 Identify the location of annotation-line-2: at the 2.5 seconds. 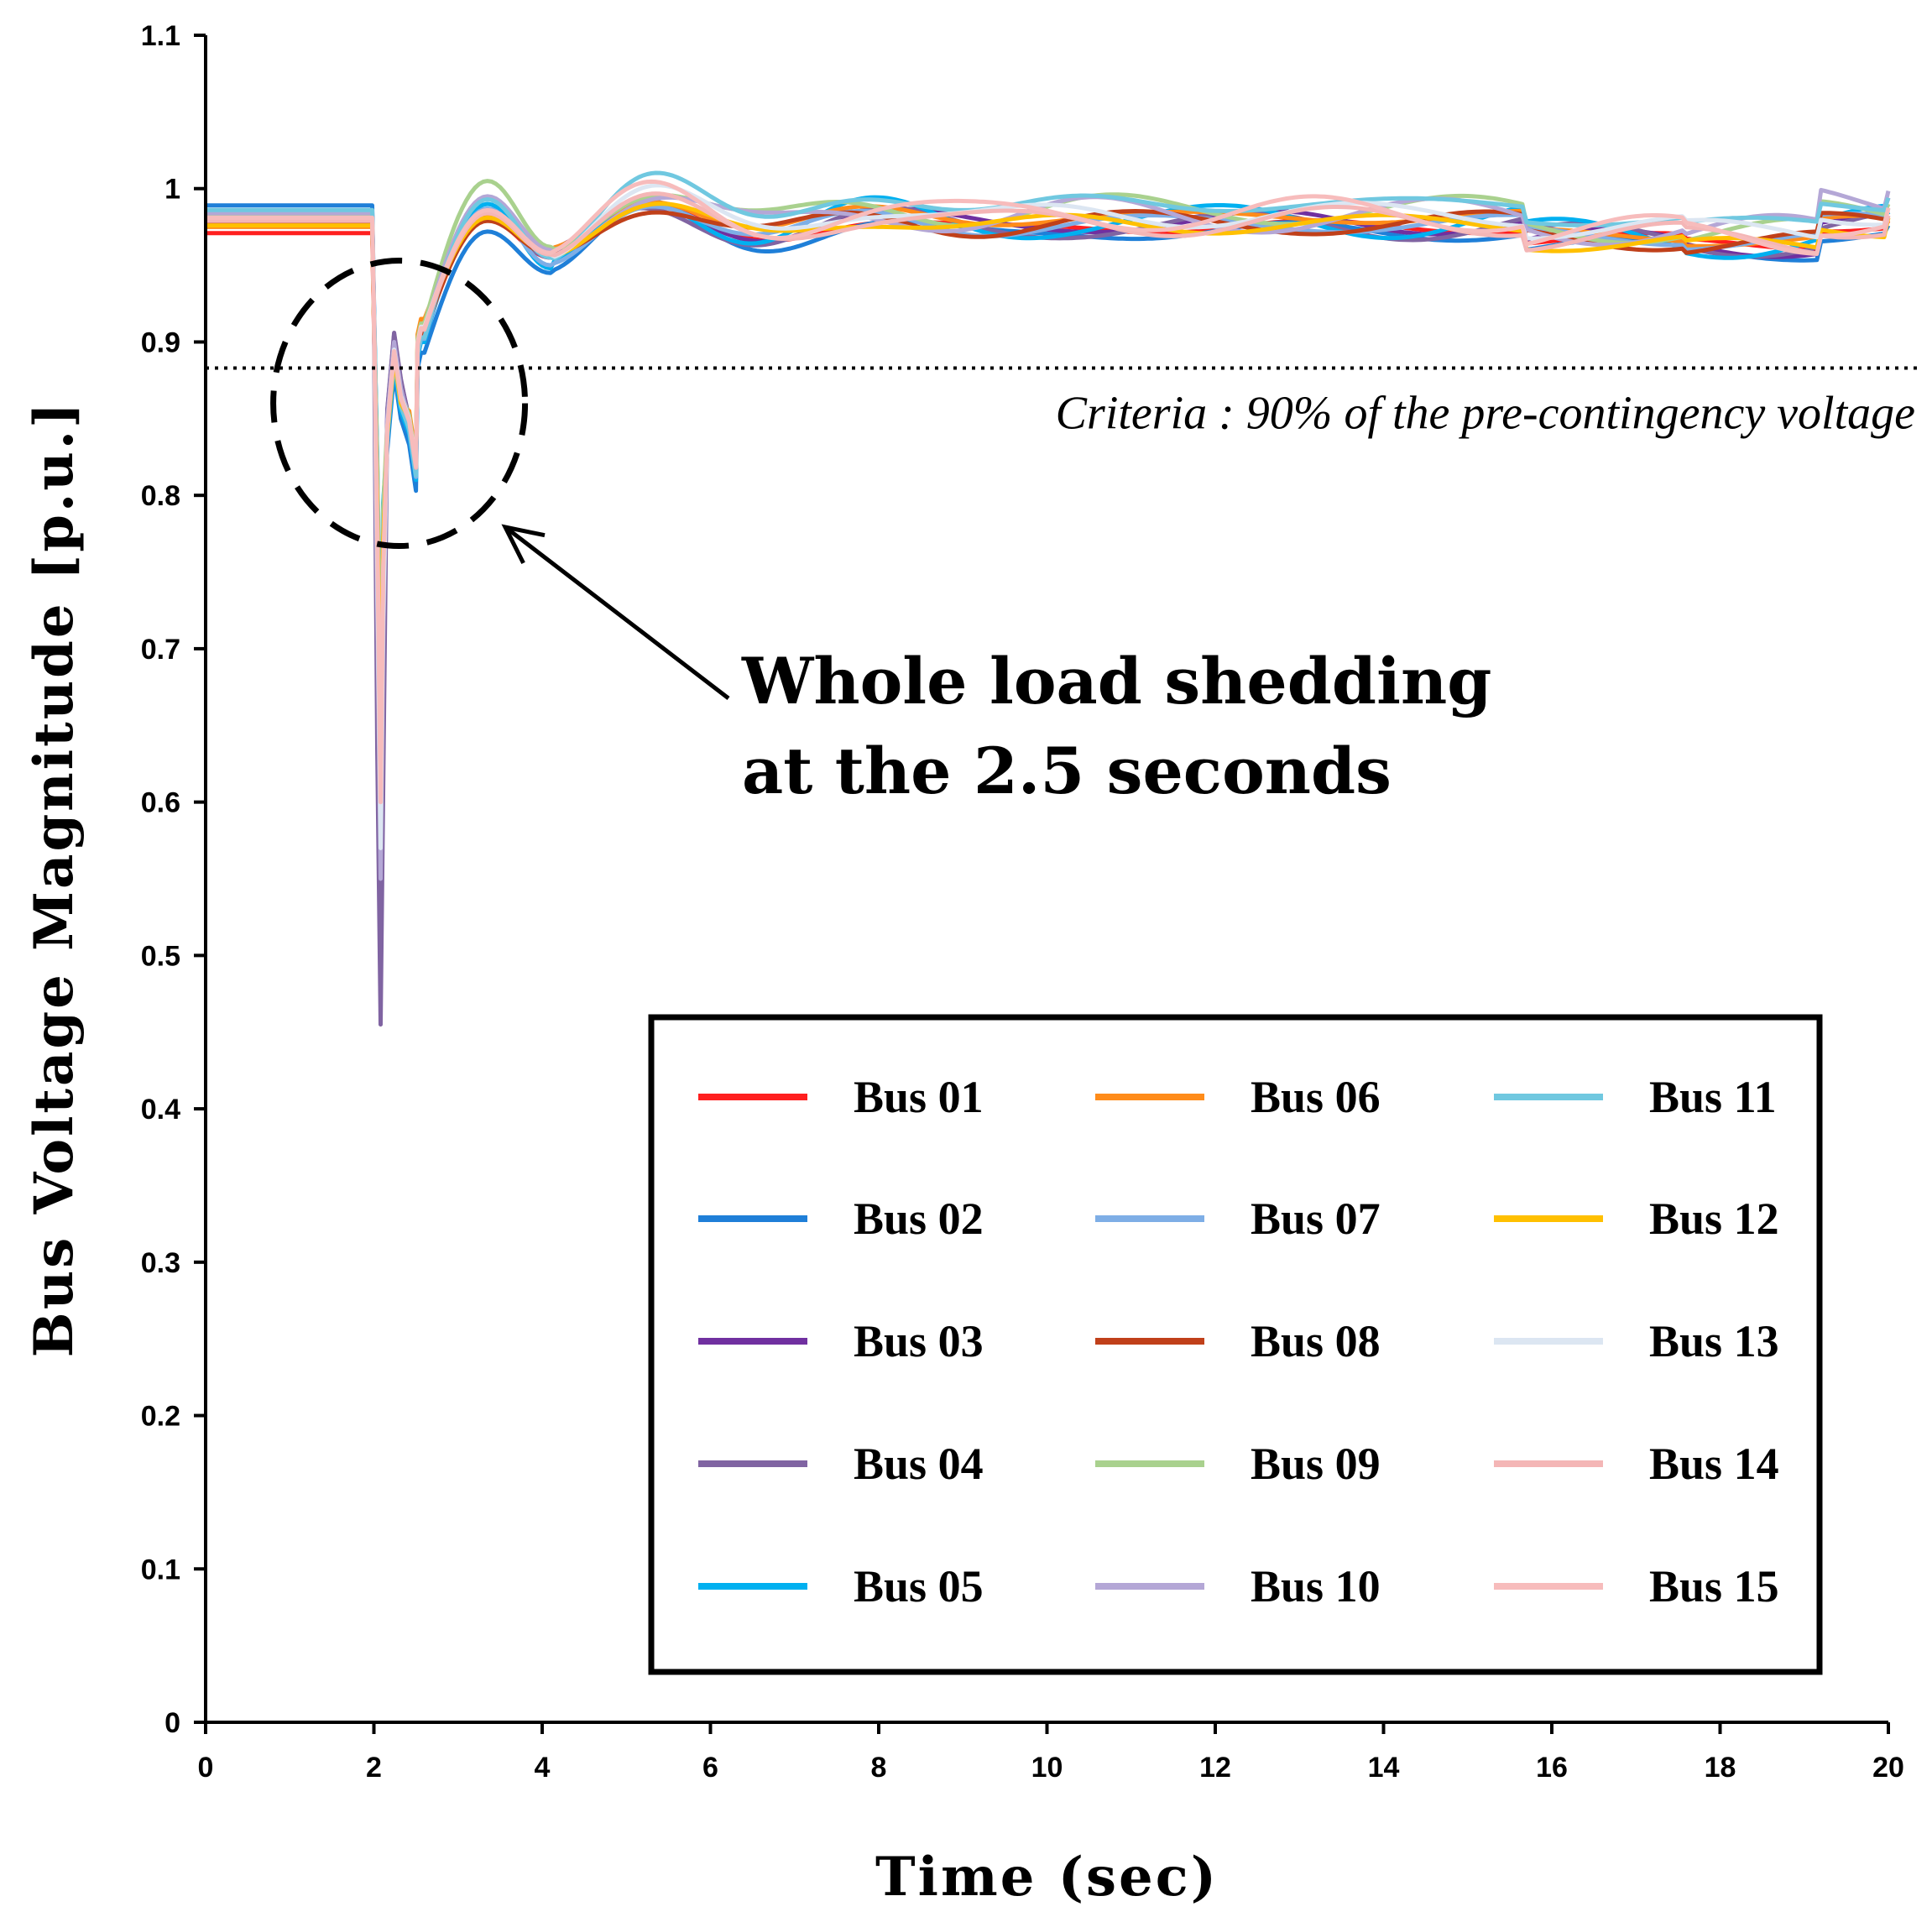
(1067, 771).